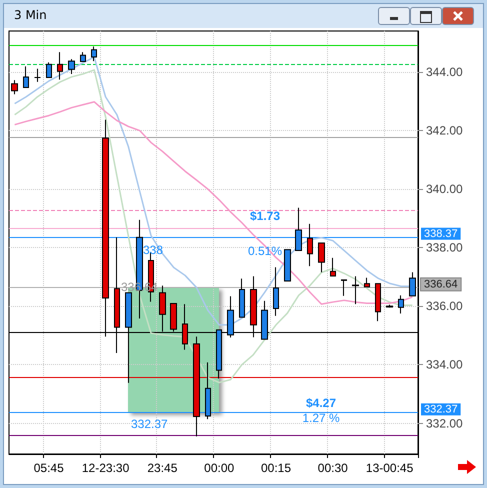 This screenshot has width=487, height=488. I want to click on y-tick-label: 332.00, so click(445, 423).